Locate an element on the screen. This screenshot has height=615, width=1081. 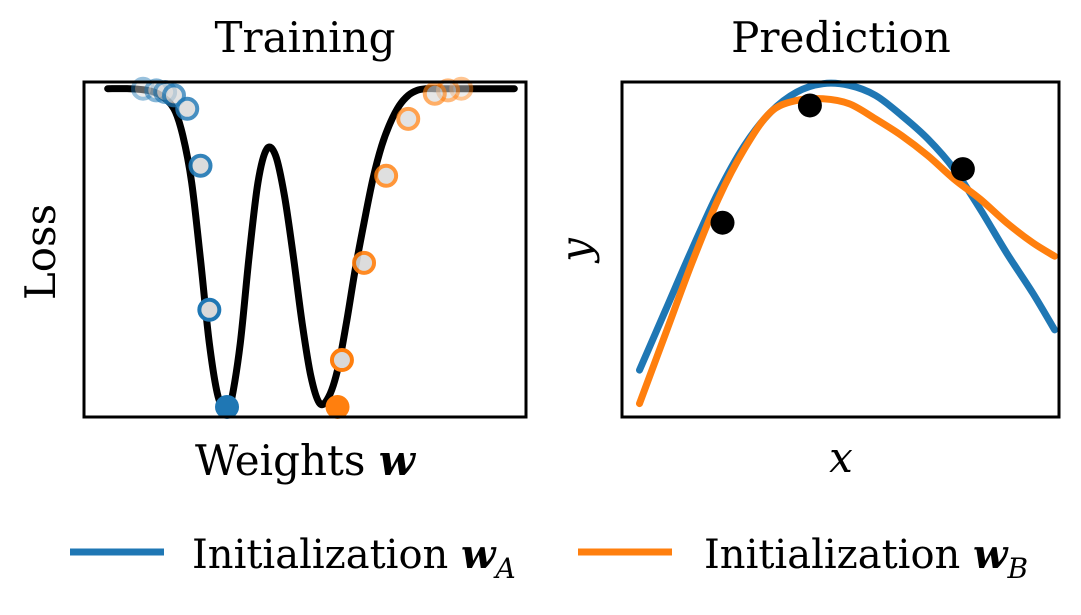
legend: Initialization wA Initialization wB is located at coordinates (549, 558).